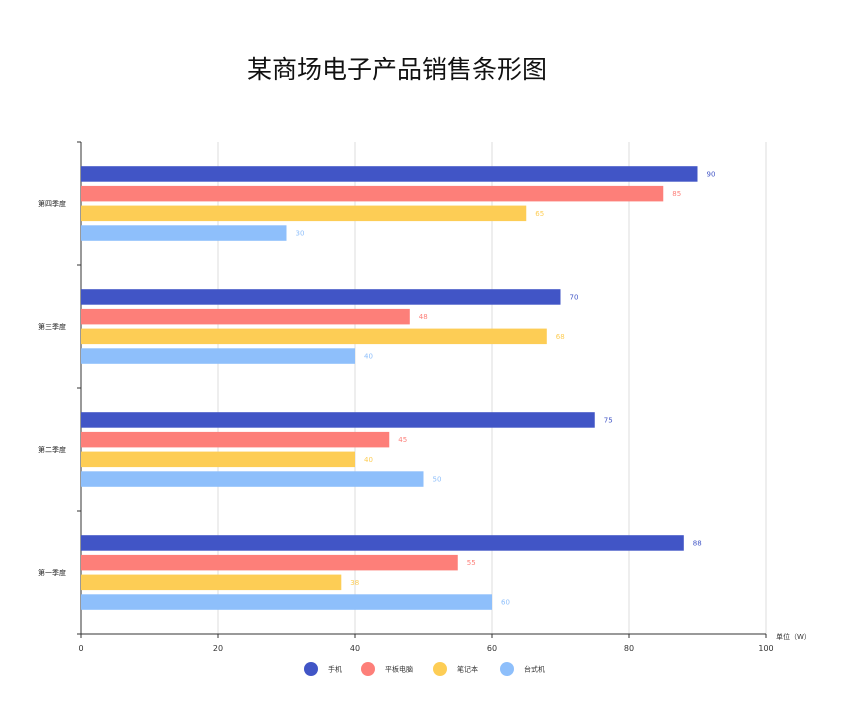  Describe the element at coordinates (534, 669) in the screenshot. I see `legend-label: 台式机` at that location.